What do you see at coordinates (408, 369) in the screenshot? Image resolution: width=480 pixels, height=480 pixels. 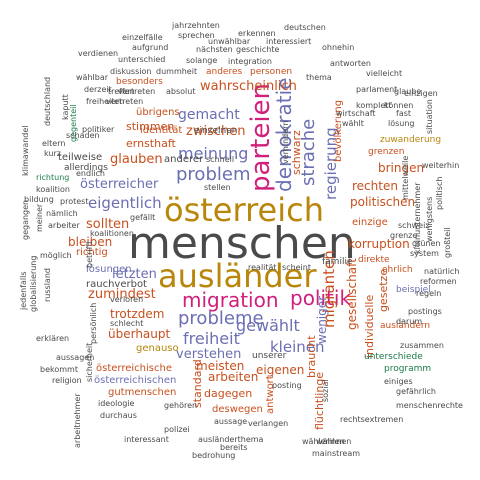 I see `word-programm: programm` at bounding box center [408, 369].